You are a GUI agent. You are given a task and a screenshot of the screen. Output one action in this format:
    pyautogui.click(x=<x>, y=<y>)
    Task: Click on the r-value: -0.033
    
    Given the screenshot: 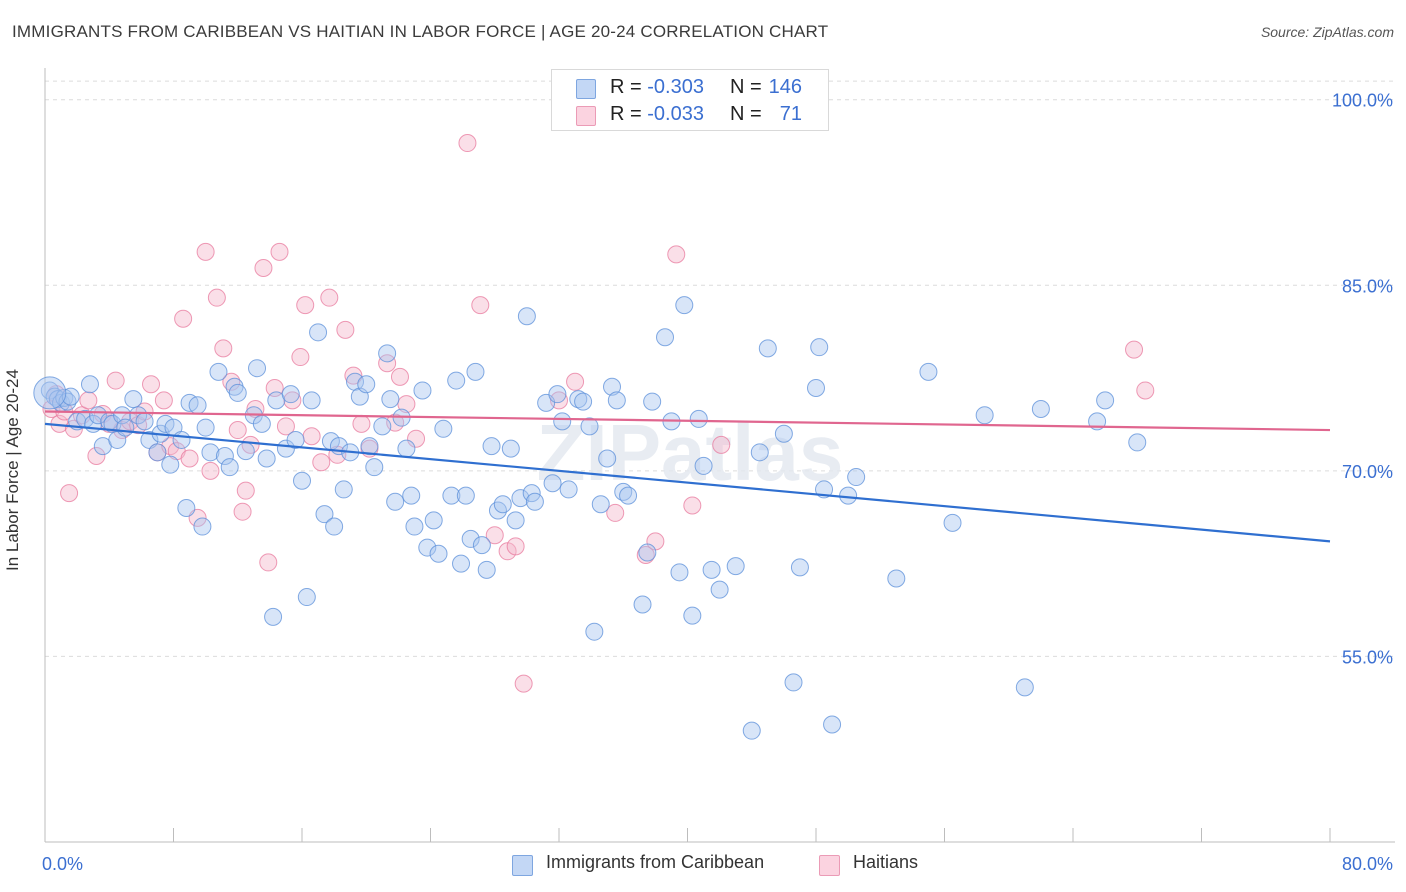 What is the action you would take?
    pyautogui.click(x=675, y=114)
    